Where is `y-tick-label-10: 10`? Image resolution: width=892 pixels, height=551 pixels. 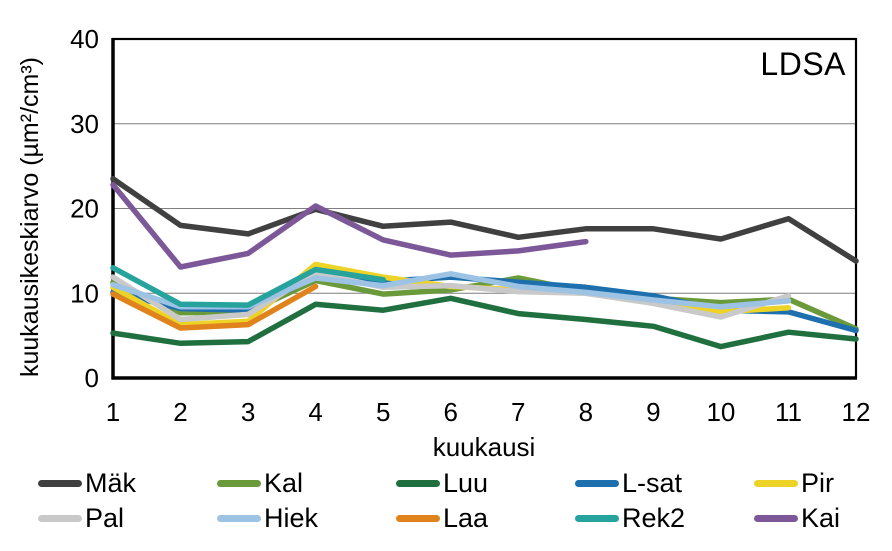
y-tick-label-10: 10 is located at coordinates (84, 293).